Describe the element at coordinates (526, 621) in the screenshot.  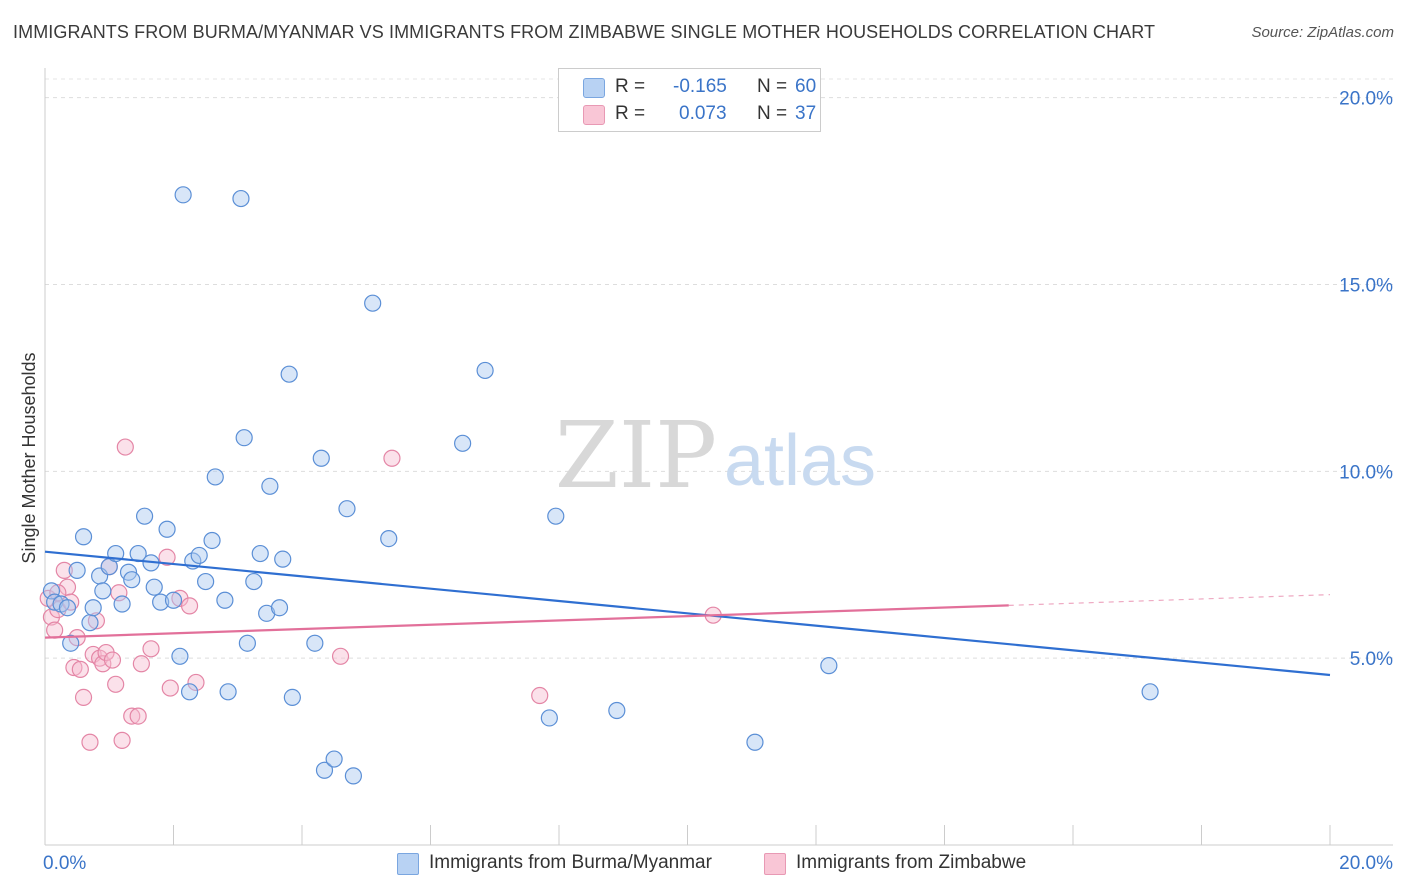
I see `trend-line-zimbabwe` at that location.